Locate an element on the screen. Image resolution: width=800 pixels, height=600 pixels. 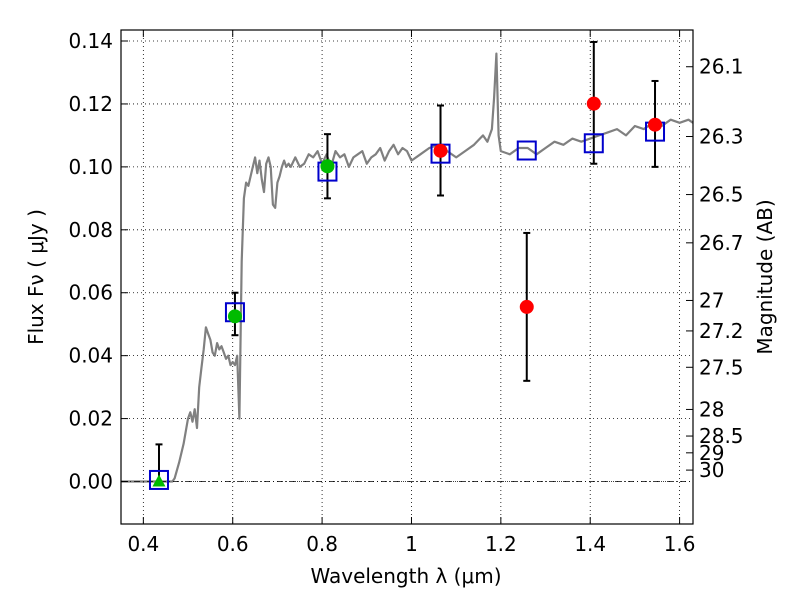
x-tick-label: 0.8 is located at coordinates (322, 544).